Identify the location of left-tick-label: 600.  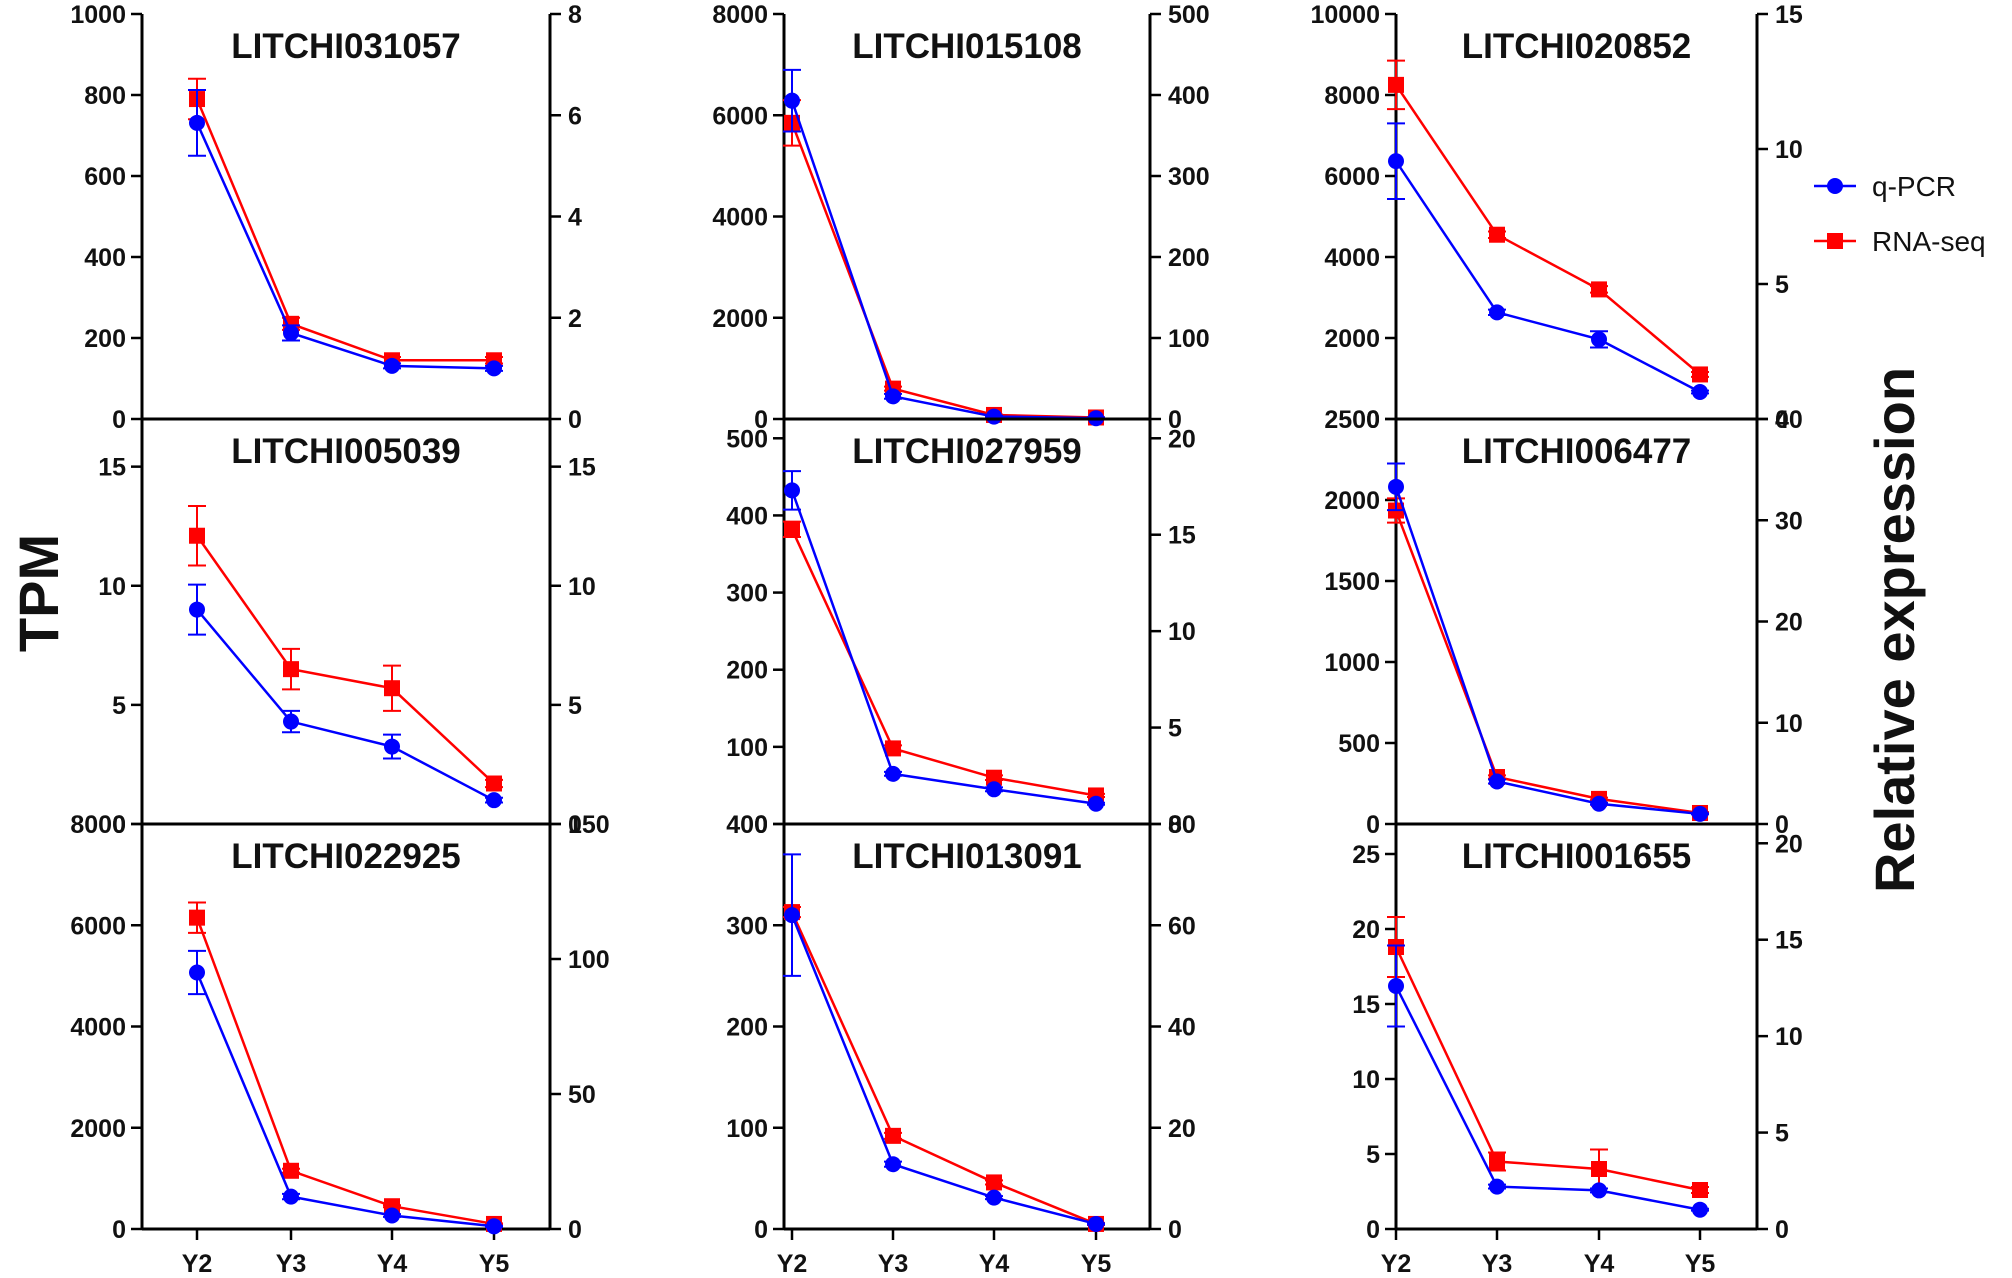
(105, 177).